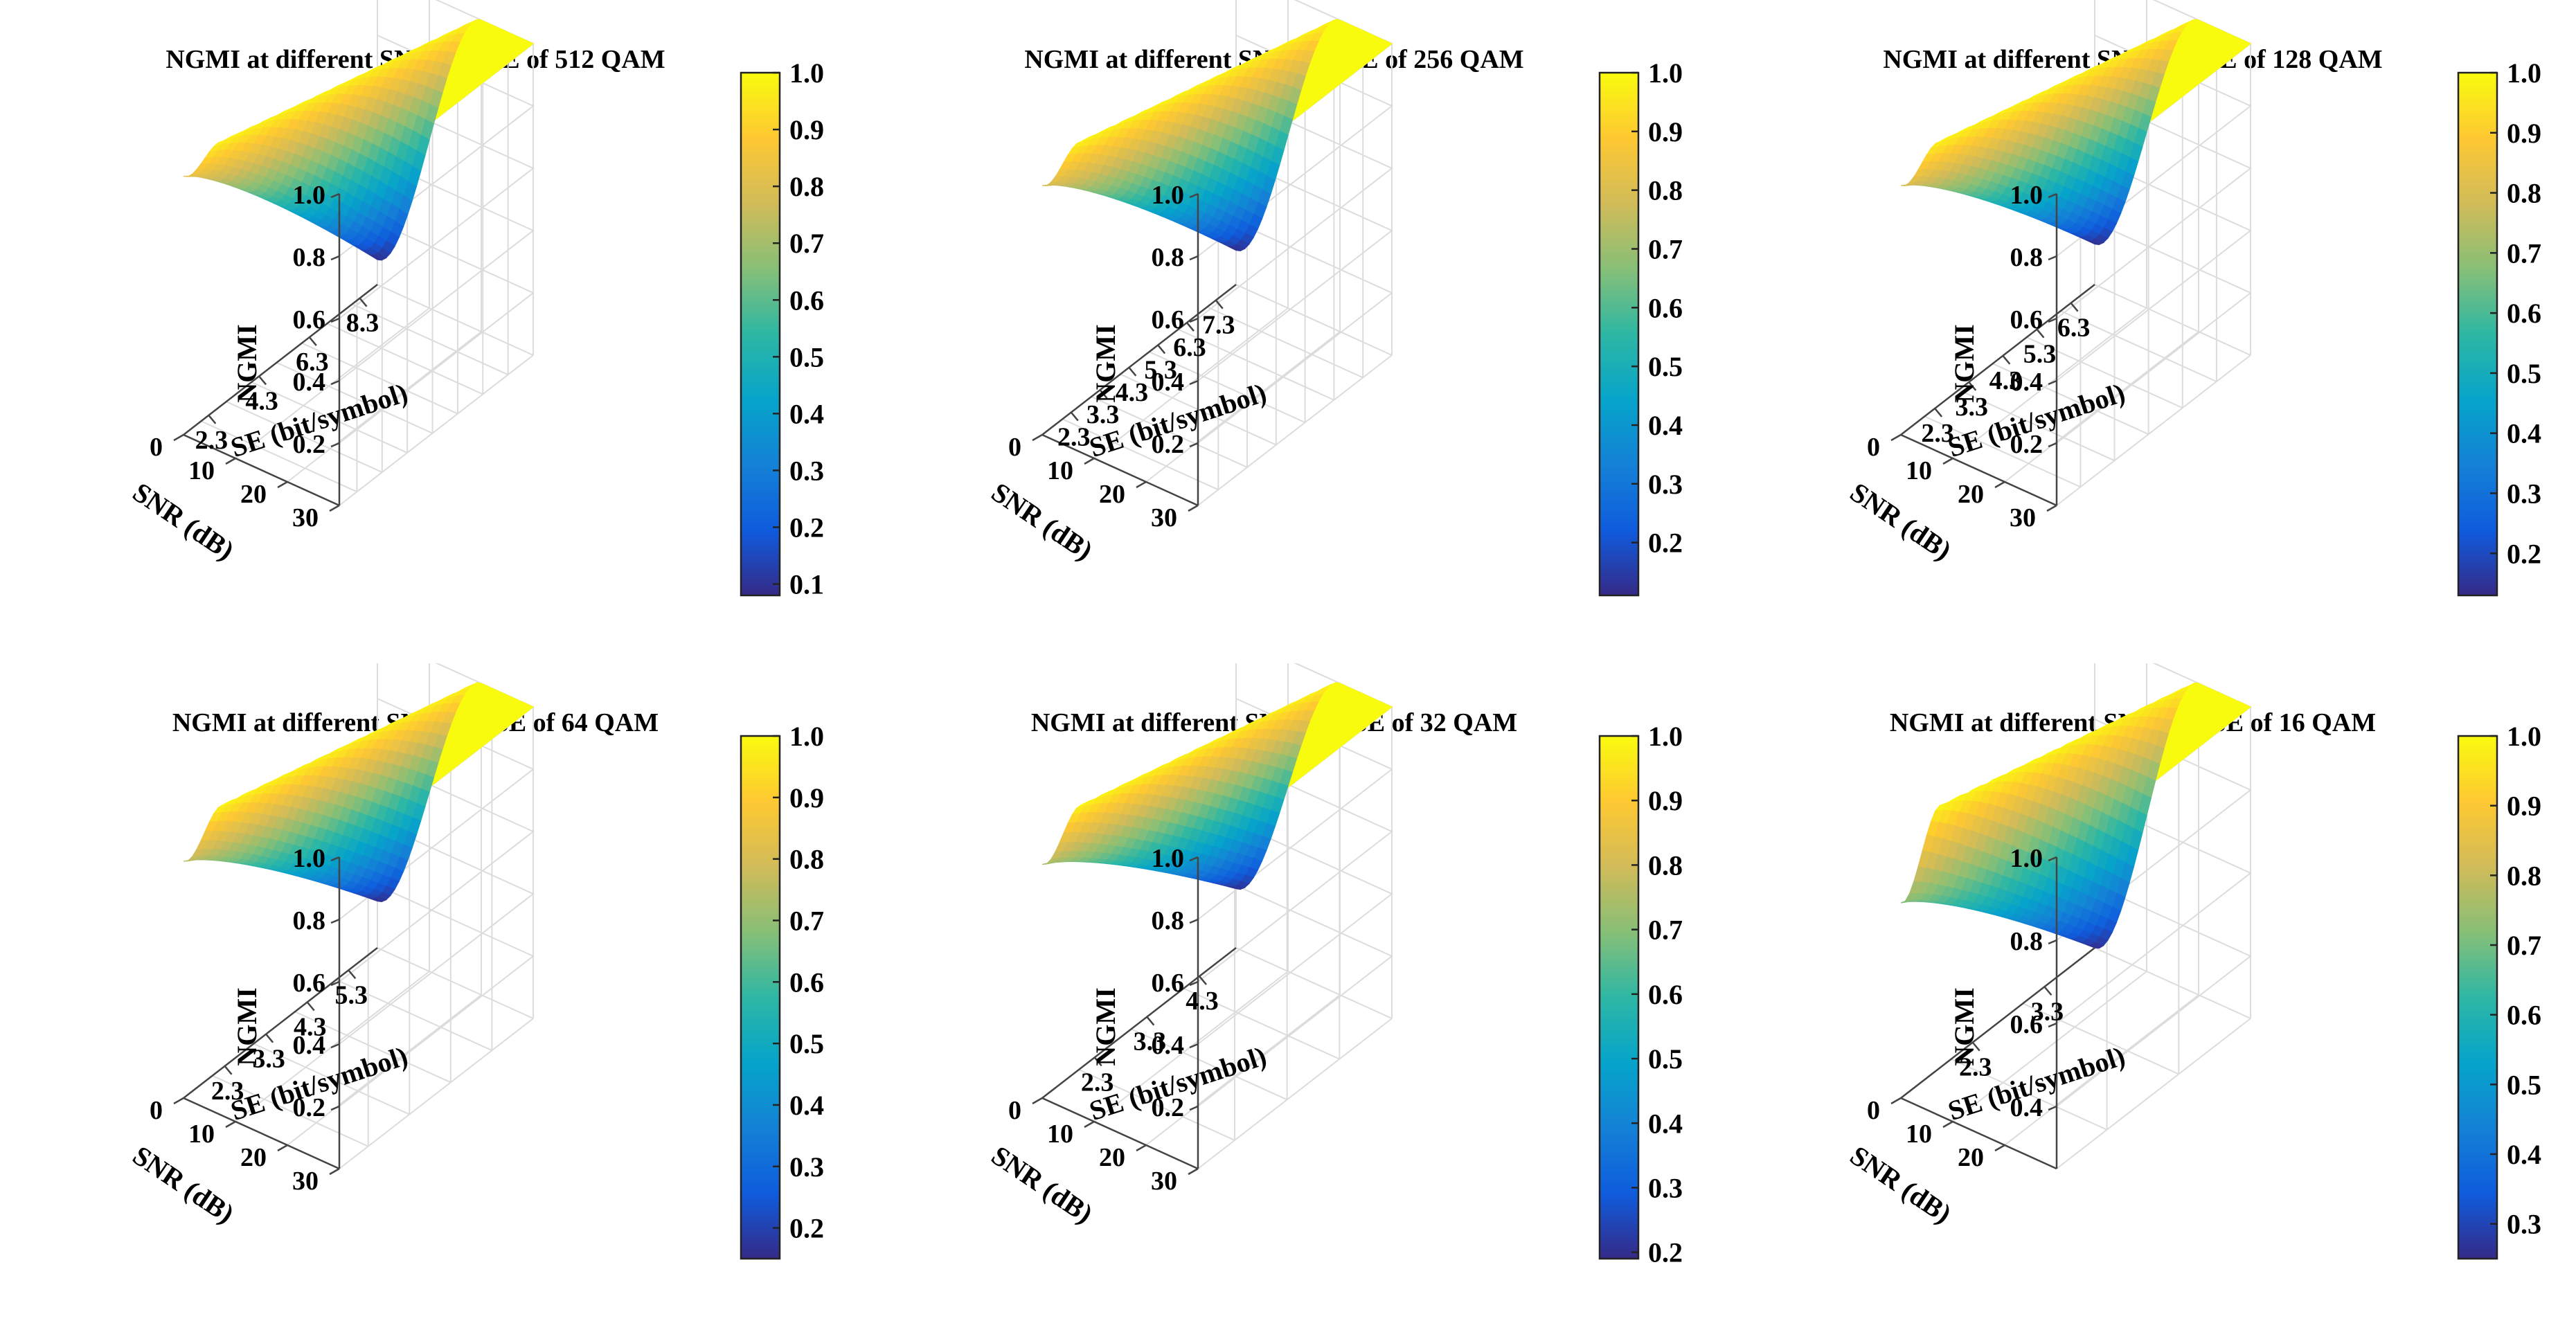  What do you see at coordinates (1218, 325) in the screenshot?
I see `se-tick-label: 7.3` at bounding box center [1218, 325].